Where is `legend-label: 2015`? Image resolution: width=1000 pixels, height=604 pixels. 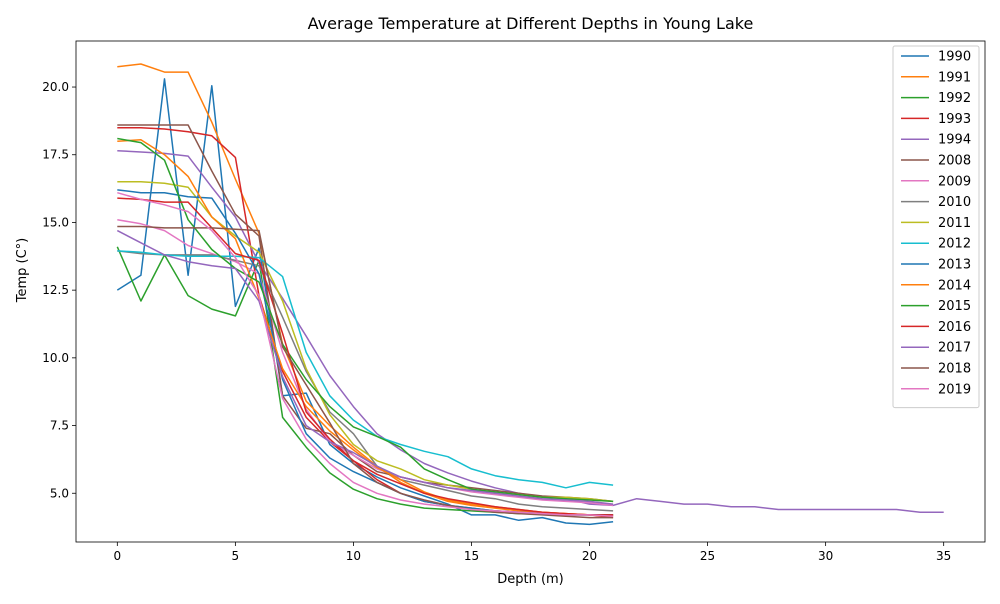
legend-label: 2015 is located at coordinates (954, 306).